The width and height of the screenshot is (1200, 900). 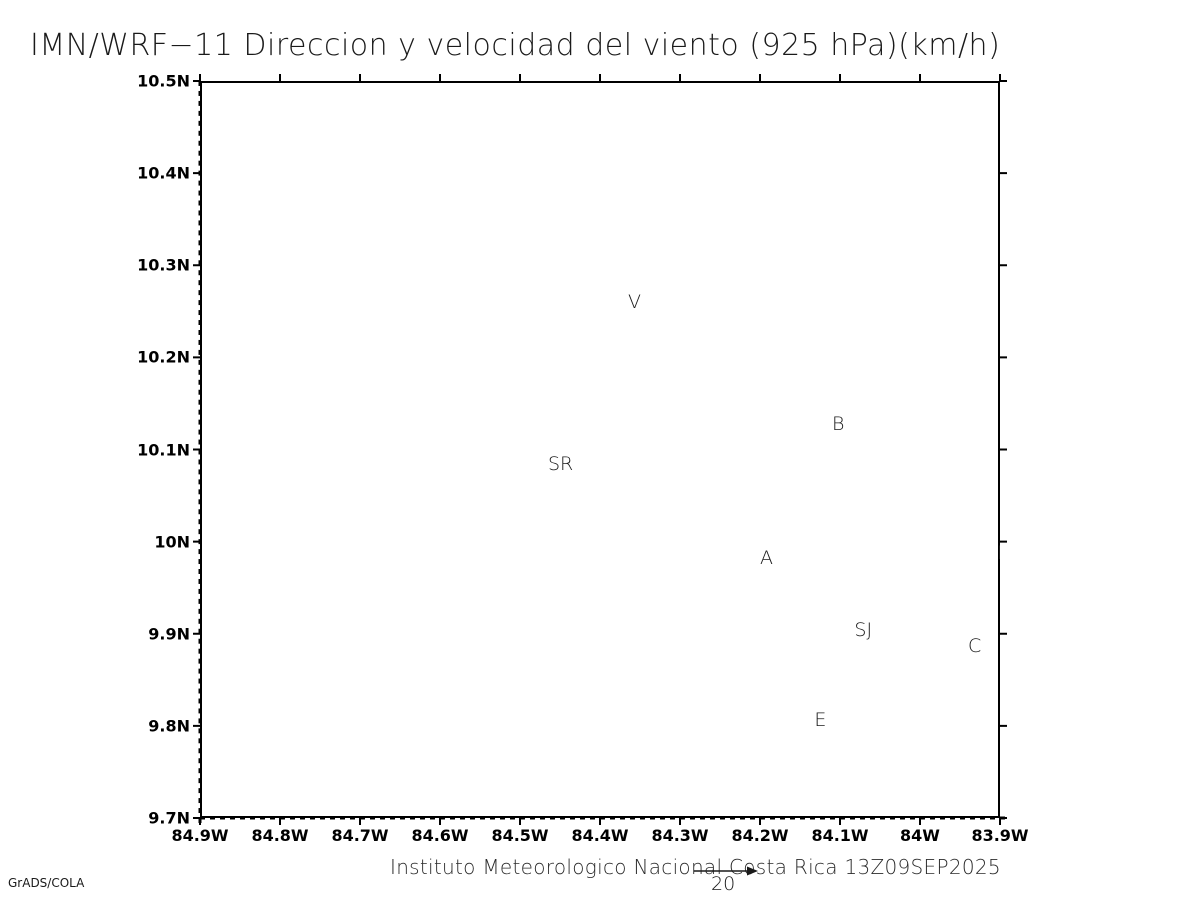 What do you see at coordinates (169, 634) in the screenshot?
I see `y-axis-tick-label: 9.9N` at bounding box center [169, 634].